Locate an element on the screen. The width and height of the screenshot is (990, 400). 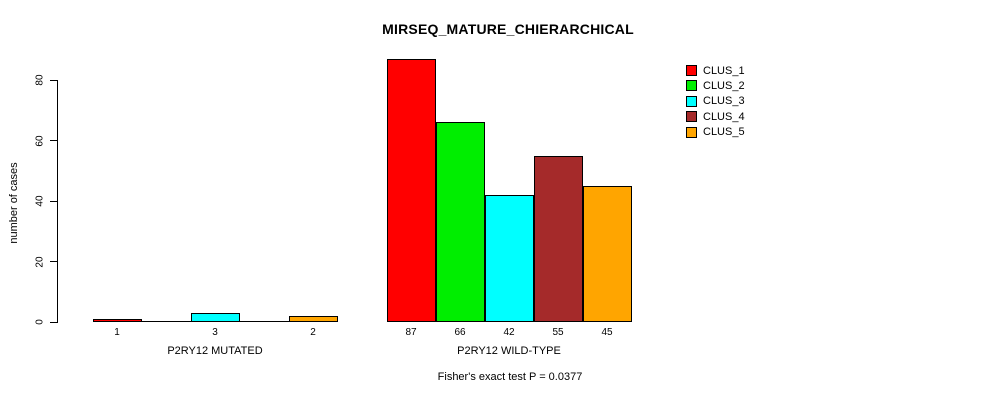
y-tick-label: 20 is located at coordinates (40, 261).